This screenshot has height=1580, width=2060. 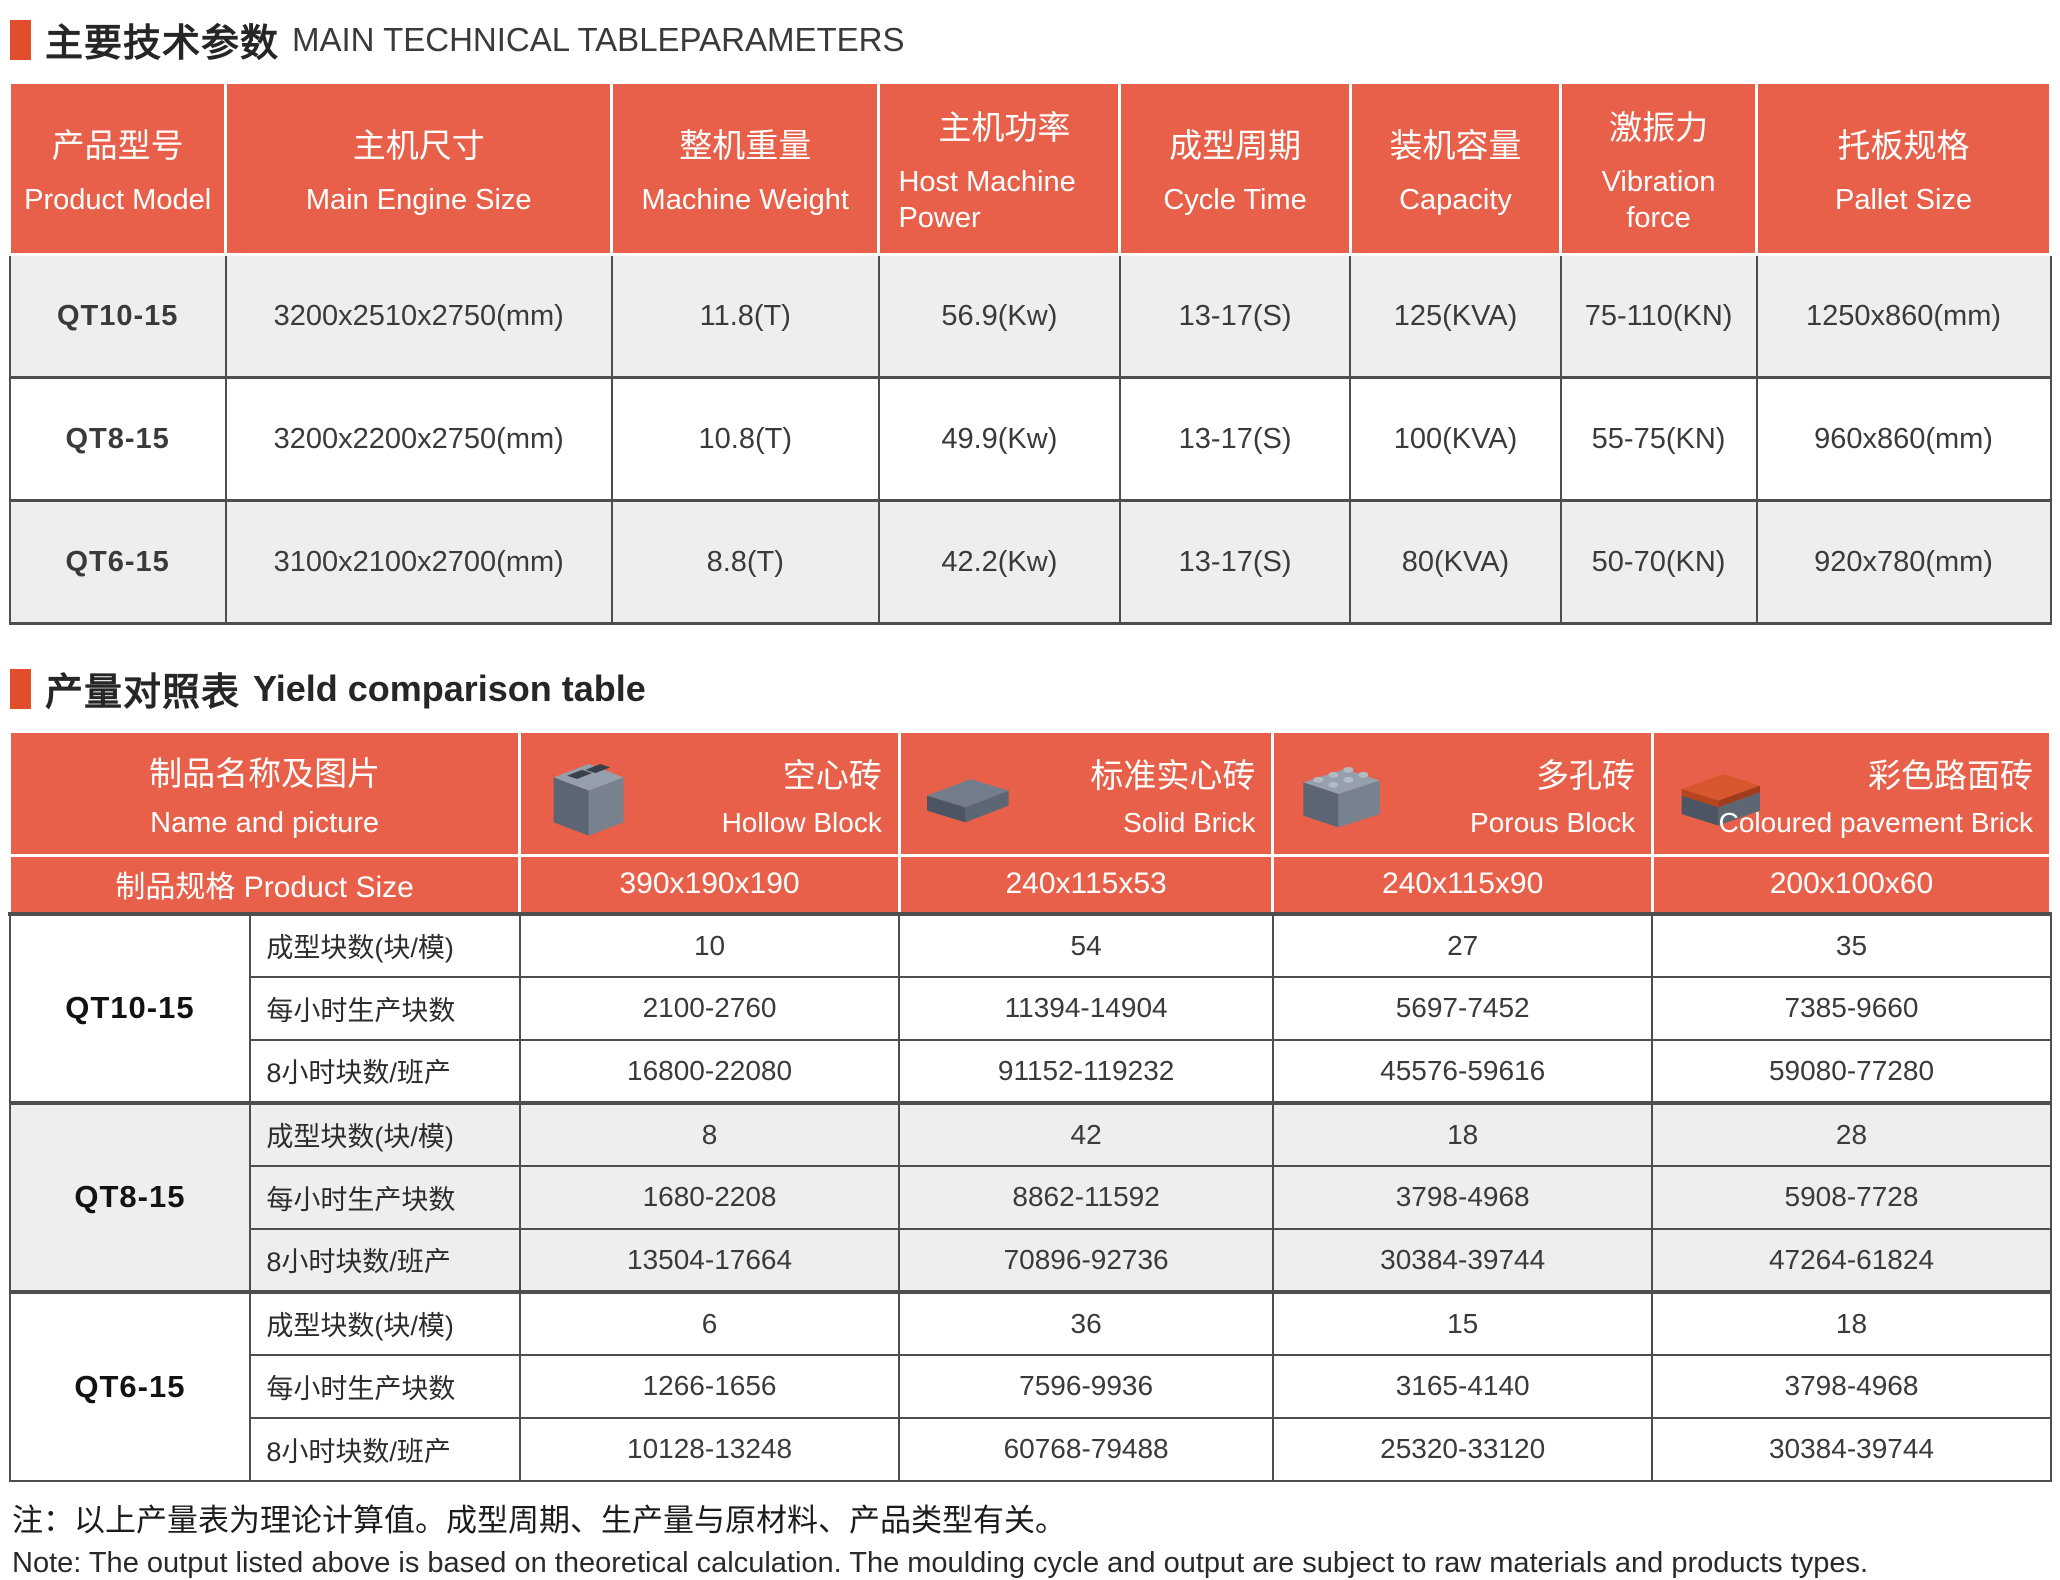 What do you see at coordinates (1455, 168) in the screenshot?
I see `header-capacity: 装机容量 Capacity` at bounding box center [1455, 168].